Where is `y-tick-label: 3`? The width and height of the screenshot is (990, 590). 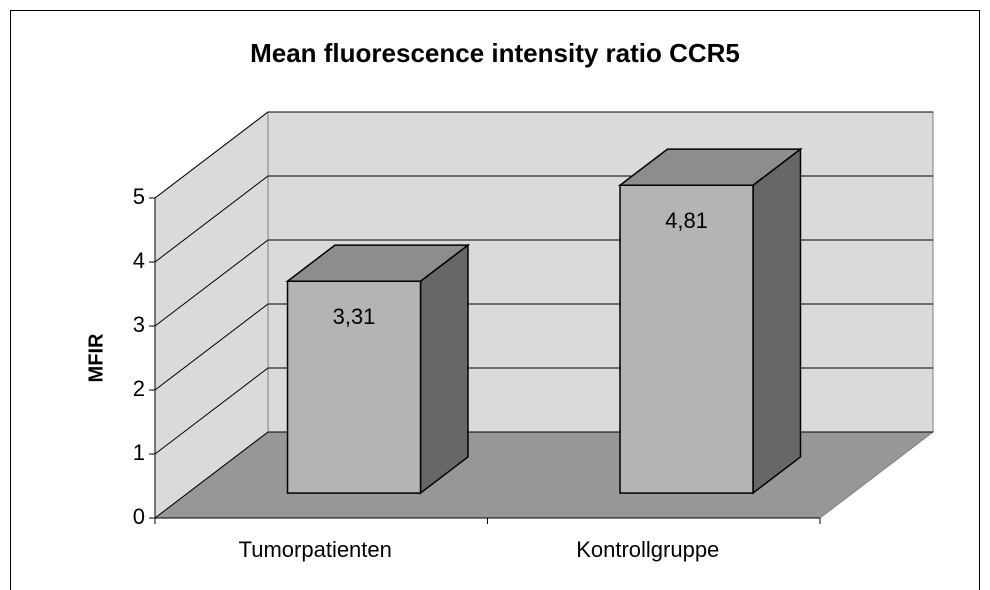
y-tick-label: 3 is located at coordinates (139, 324).